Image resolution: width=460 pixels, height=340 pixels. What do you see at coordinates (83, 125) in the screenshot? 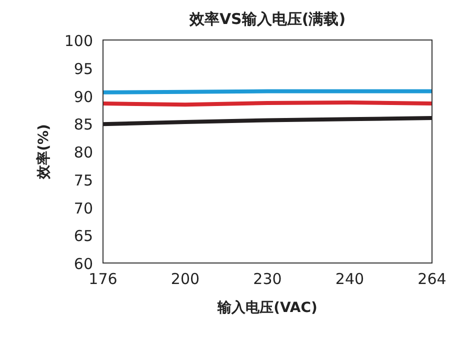
I see `y-tick-label: 85` at bounding box center [83, 125].